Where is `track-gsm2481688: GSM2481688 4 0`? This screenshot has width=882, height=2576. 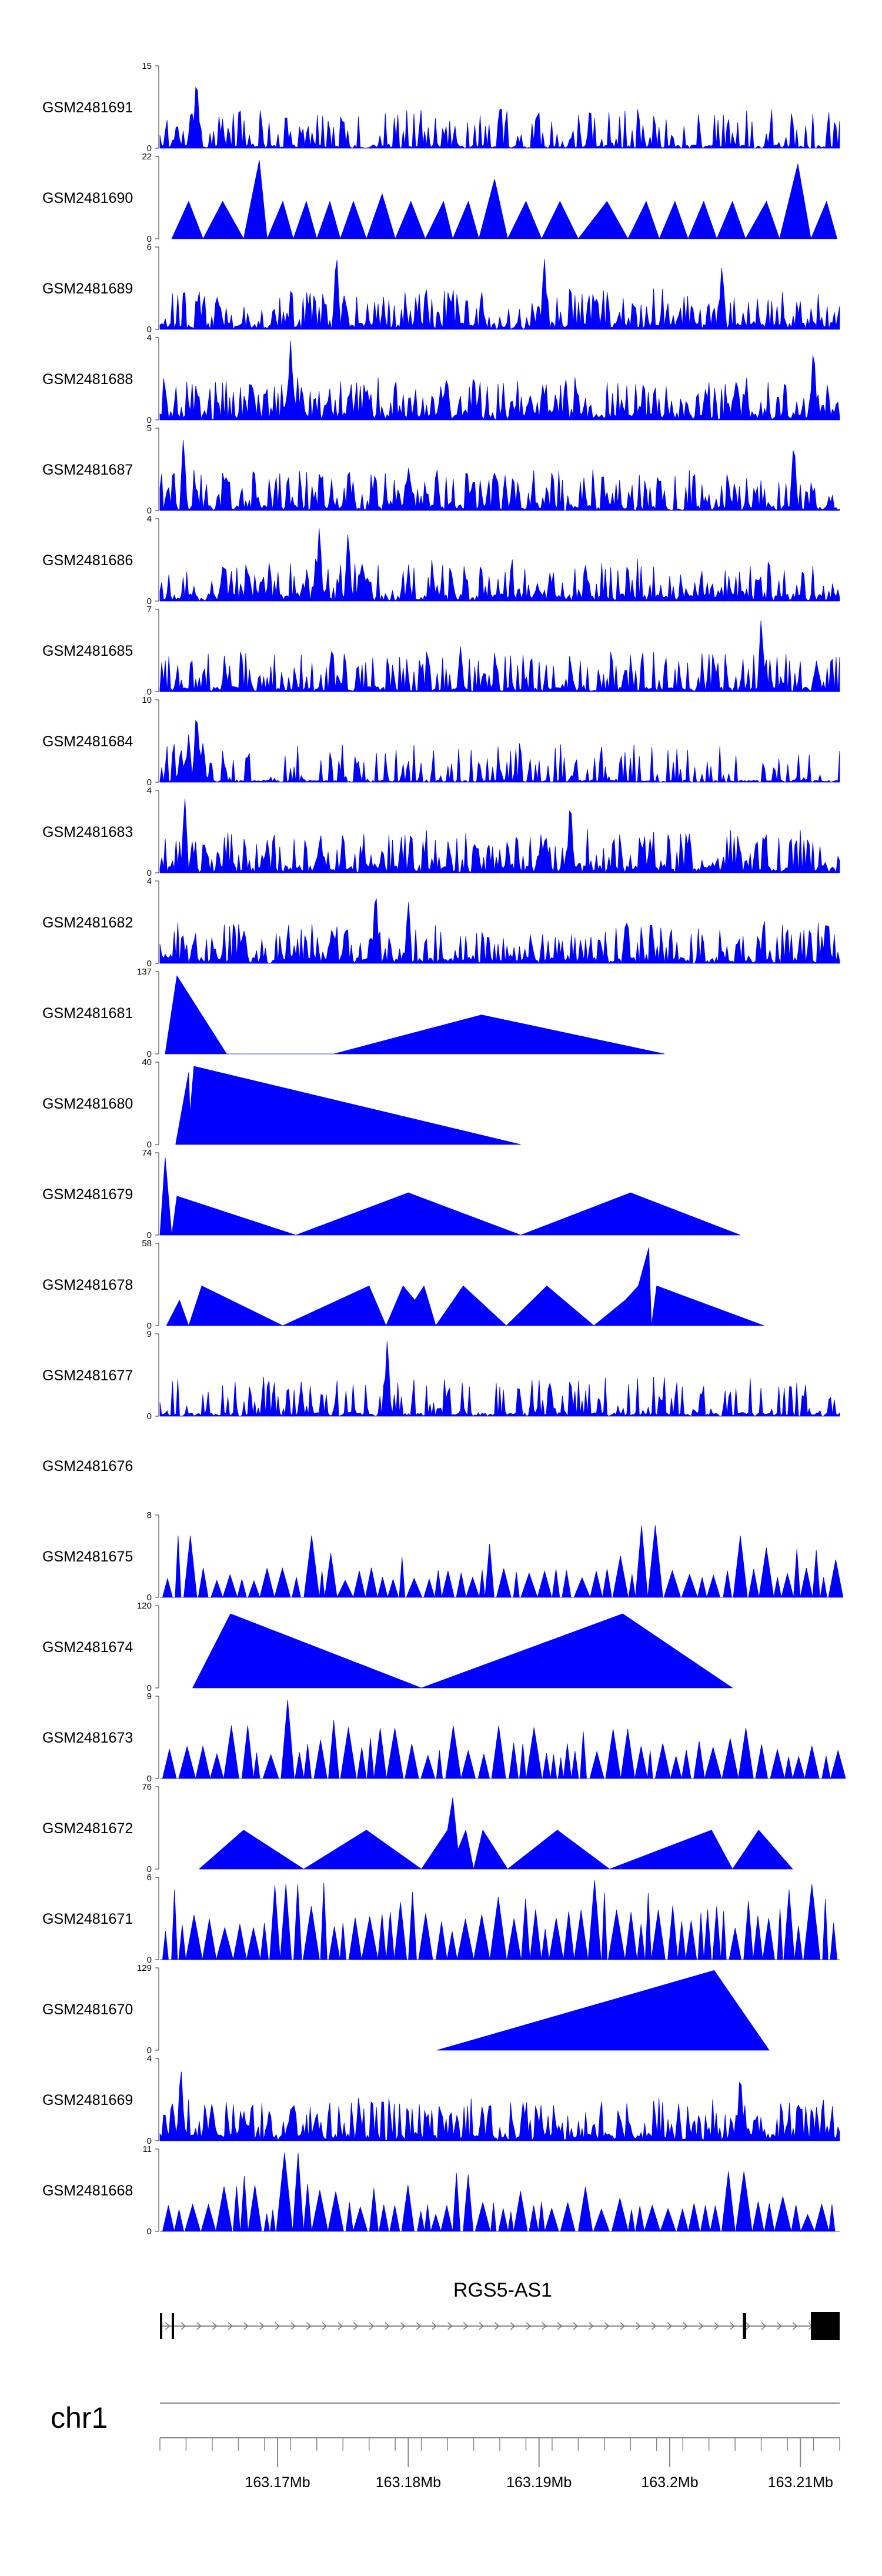
track-gsm2481688: GSM2481688 4 0 is located at coordinates (441, 379).